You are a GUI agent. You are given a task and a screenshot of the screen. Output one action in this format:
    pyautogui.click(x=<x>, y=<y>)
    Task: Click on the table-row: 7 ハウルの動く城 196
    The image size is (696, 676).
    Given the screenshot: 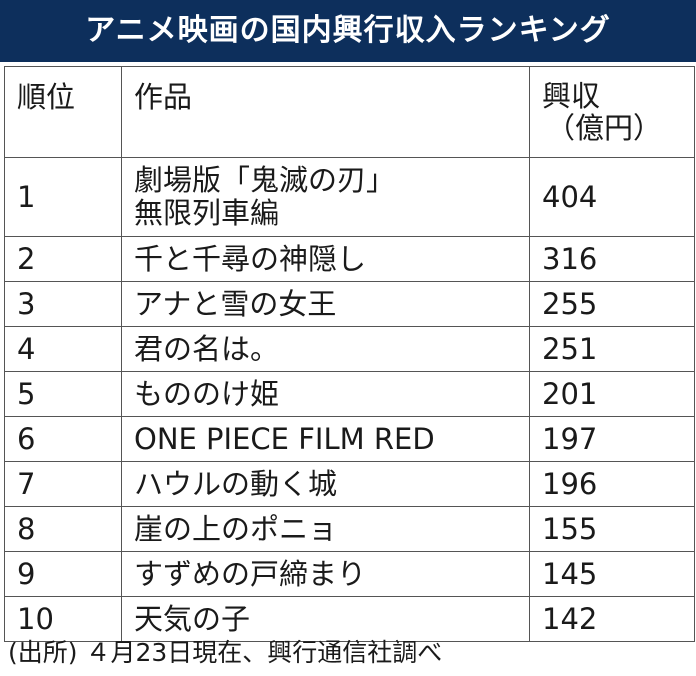 What is the action you would take?
    pyautogui.click(x=349, y=484)
    